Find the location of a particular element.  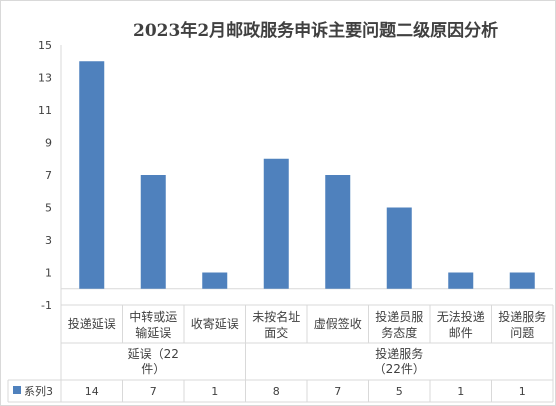

y-tick-label: 5 is located at coordinates (48, 208).